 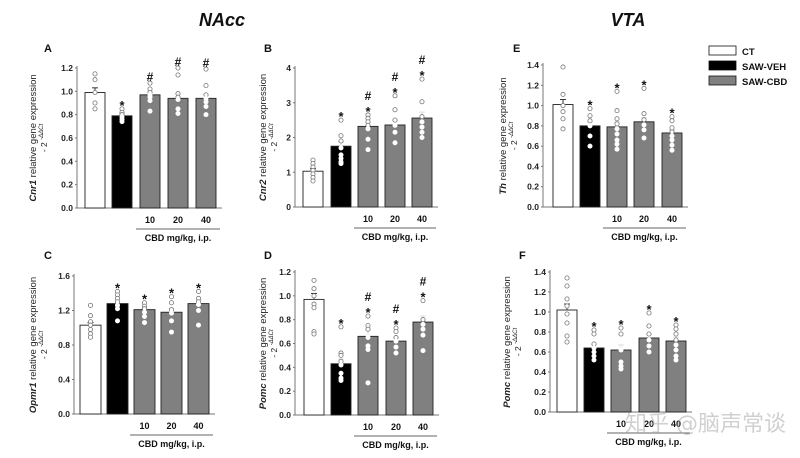 What do you see at coordinates (628, 20) in the screenshot?
I see `region-title-vta: VTA` at bounding box center [628, 20].